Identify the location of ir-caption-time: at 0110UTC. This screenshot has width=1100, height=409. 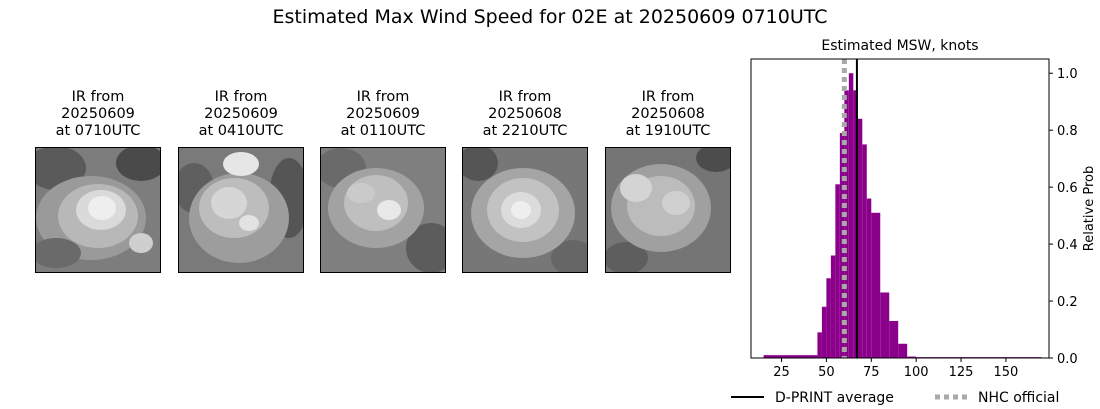
(383, 131).